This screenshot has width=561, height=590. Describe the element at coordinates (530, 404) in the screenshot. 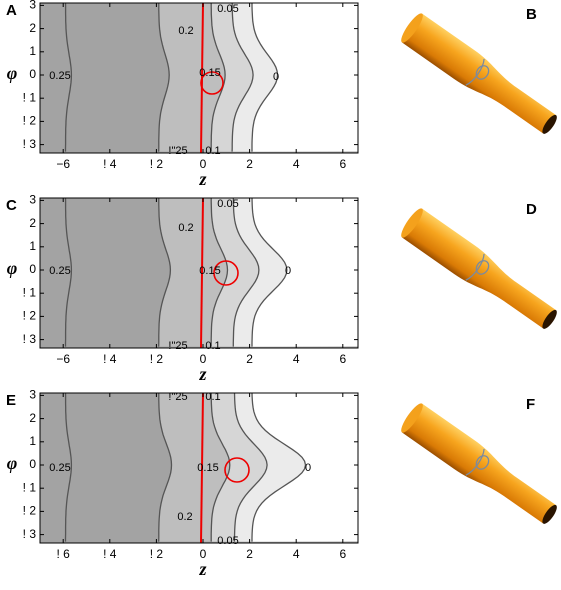

I see `panel-label: F` at that location.